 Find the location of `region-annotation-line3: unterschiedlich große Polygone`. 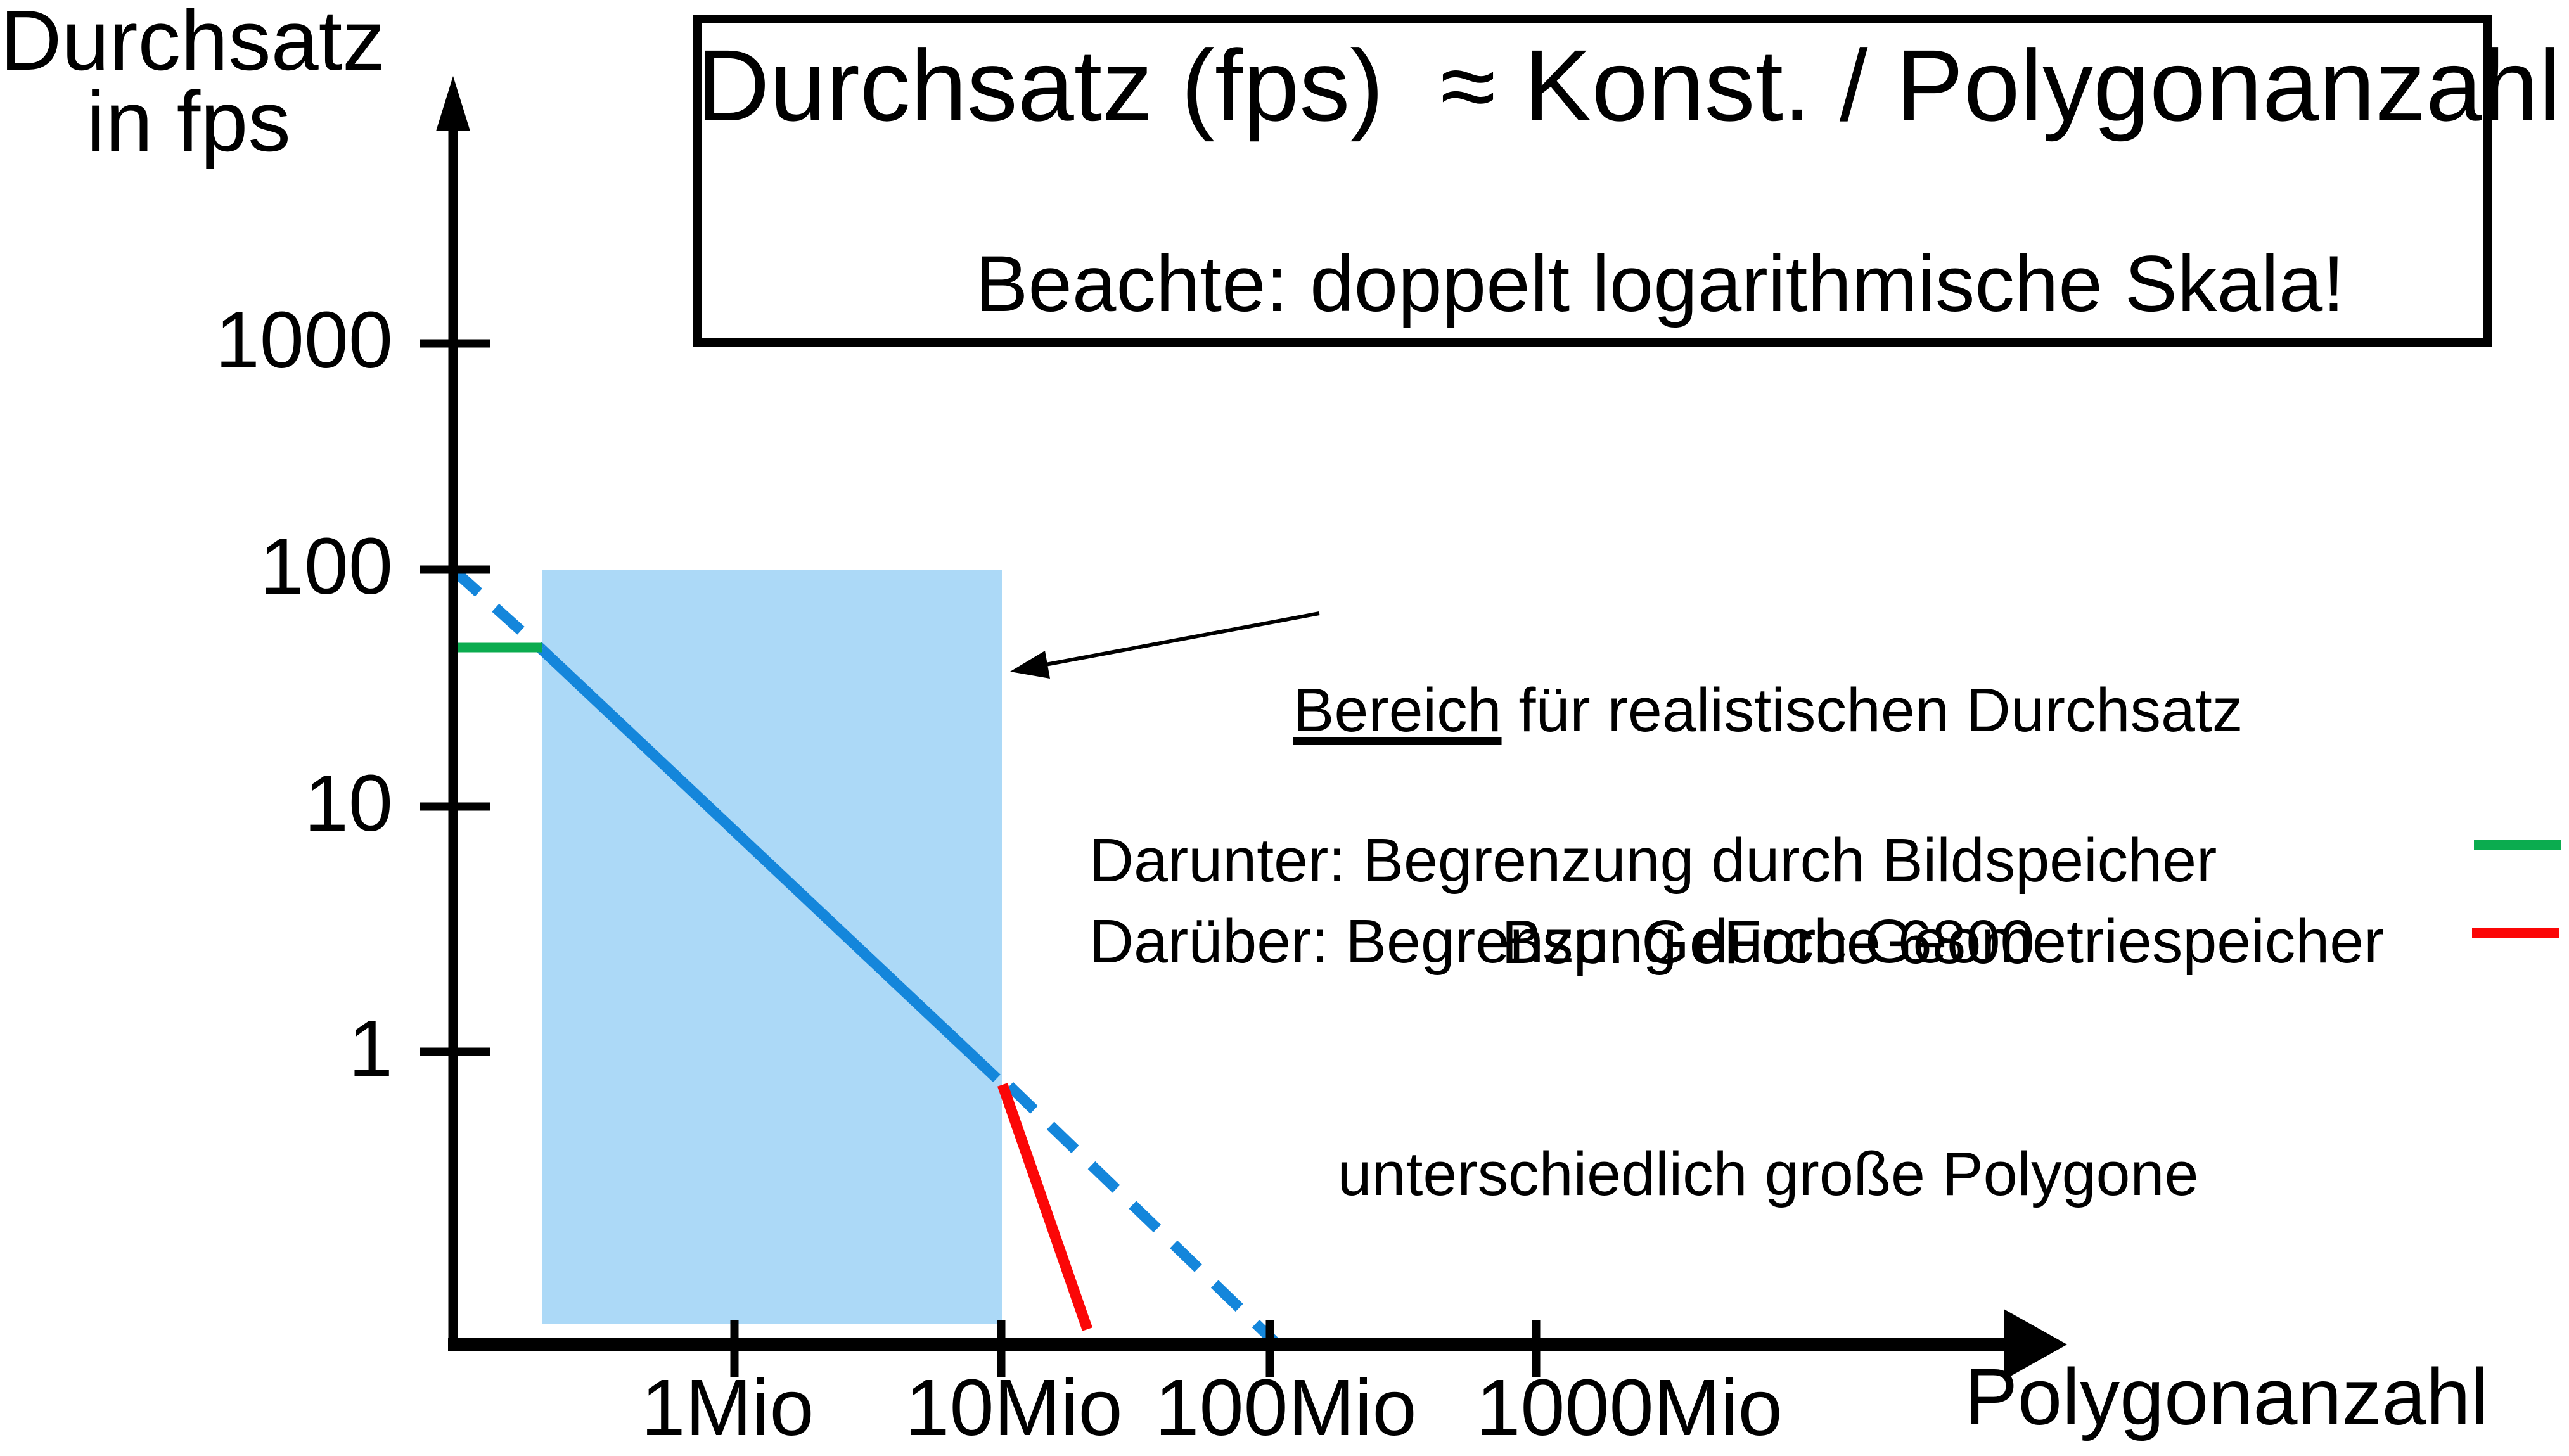

region-annotation-line3: unterschiedlich große Polygone is located at coordinates (1768, 1173).